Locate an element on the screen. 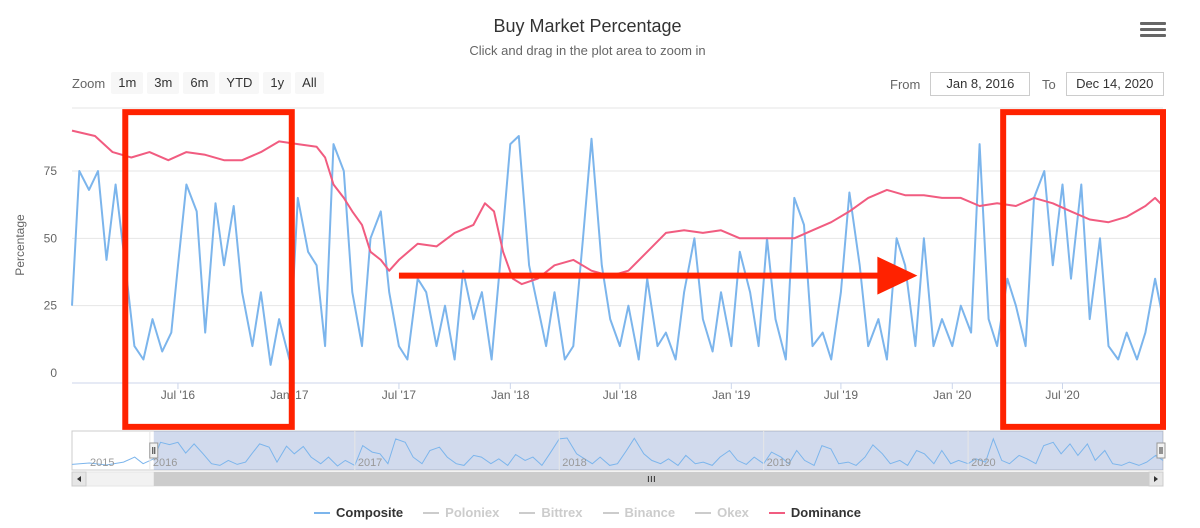 Image resolution: width=1200 pixels, height=528 pixels. range-from: From Jan 8, 2016 is located at coordinates (960, 84).